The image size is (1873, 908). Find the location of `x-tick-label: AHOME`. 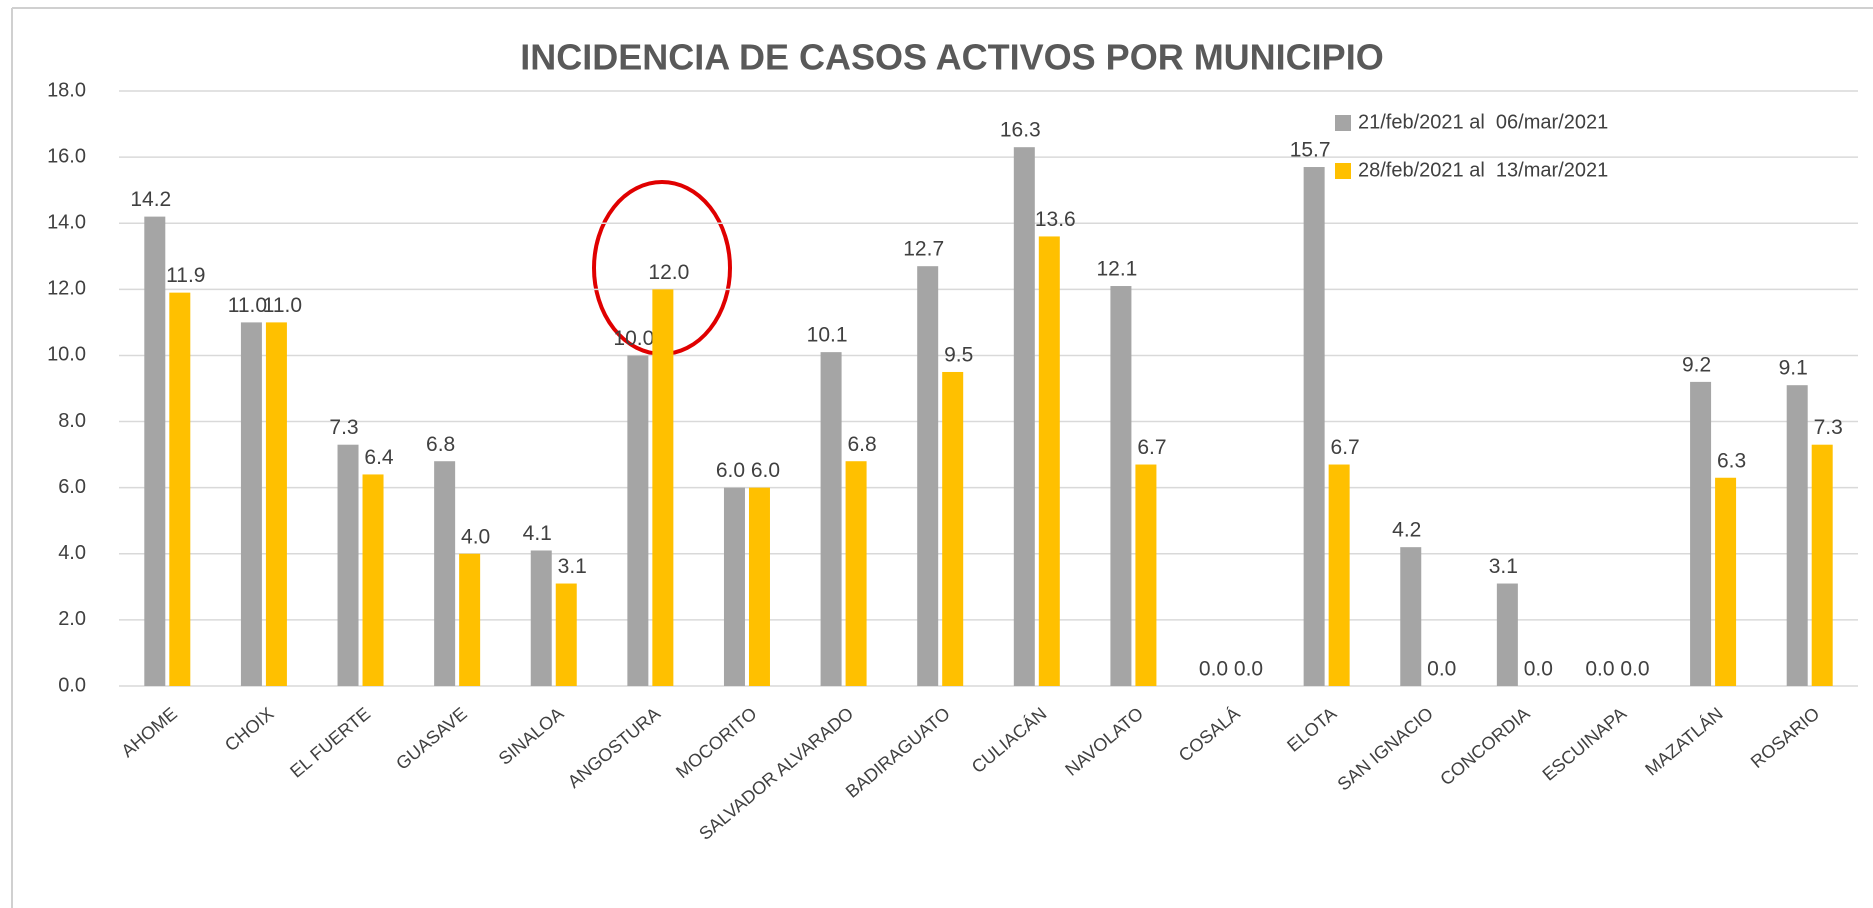

x-tick-label: AHOME is located at coordinates (149, 732).